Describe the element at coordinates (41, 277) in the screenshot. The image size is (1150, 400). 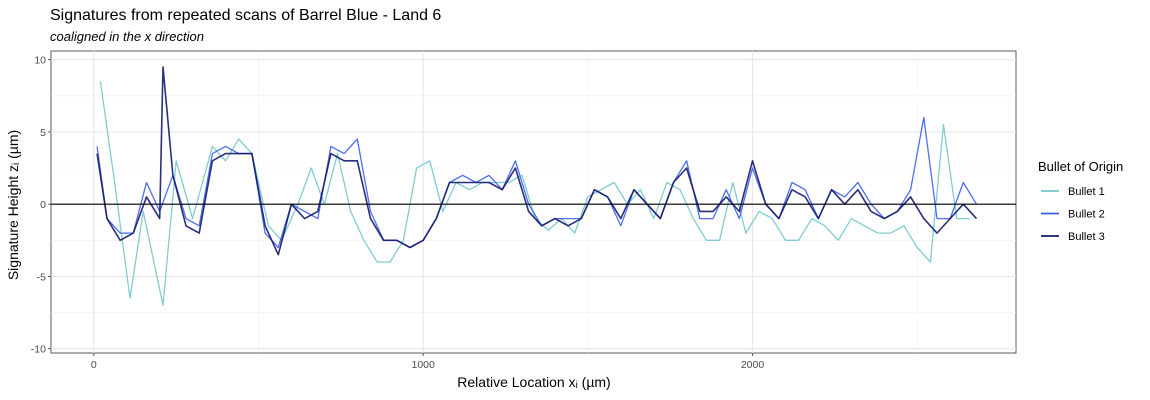
I see `y-tick-label: -5` at that location.